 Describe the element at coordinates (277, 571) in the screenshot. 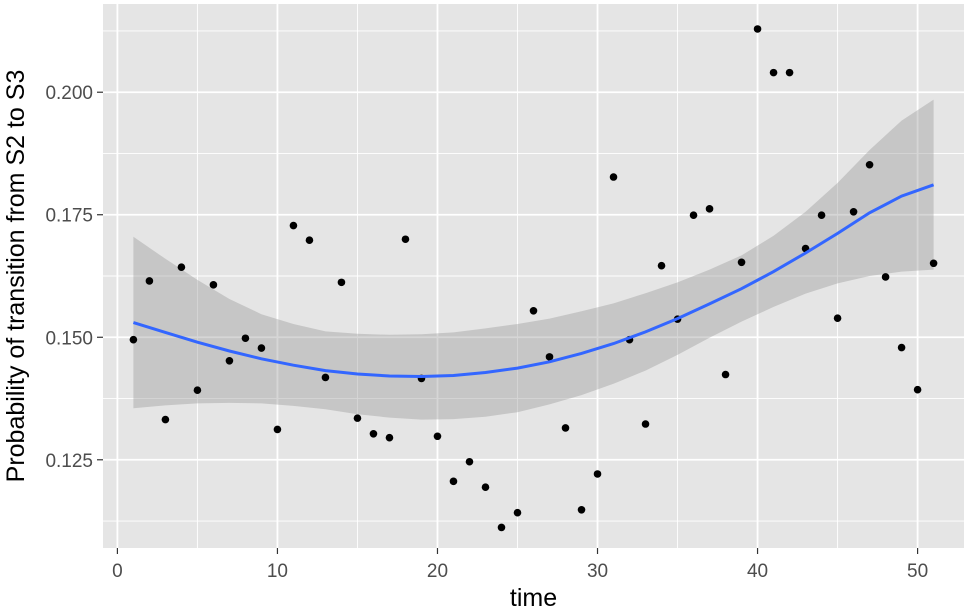

I see `x-tick-label: 10` at that location.